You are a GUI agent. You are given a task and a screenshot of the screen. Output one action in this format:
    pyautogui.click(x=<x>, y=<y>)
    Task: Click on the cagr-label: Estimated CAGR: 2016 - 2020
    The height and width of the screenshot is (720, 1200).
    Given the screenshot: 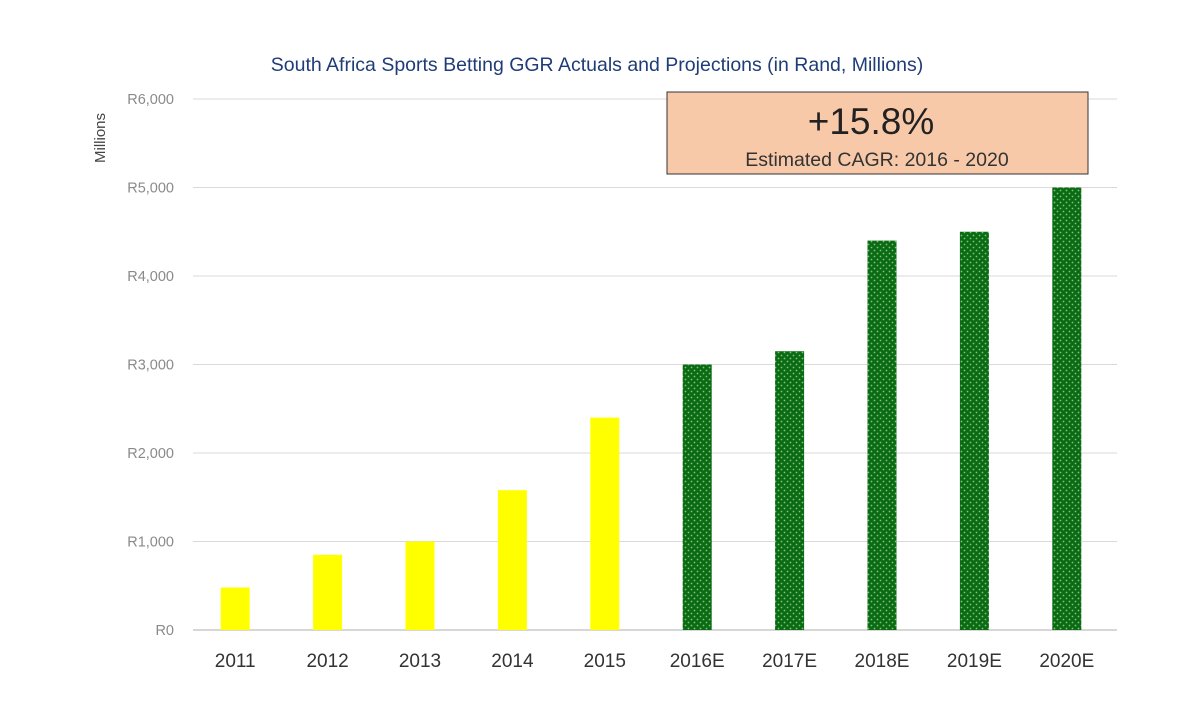 What is the action you would take?
    pyautogui.click(x=877, y=160)
    